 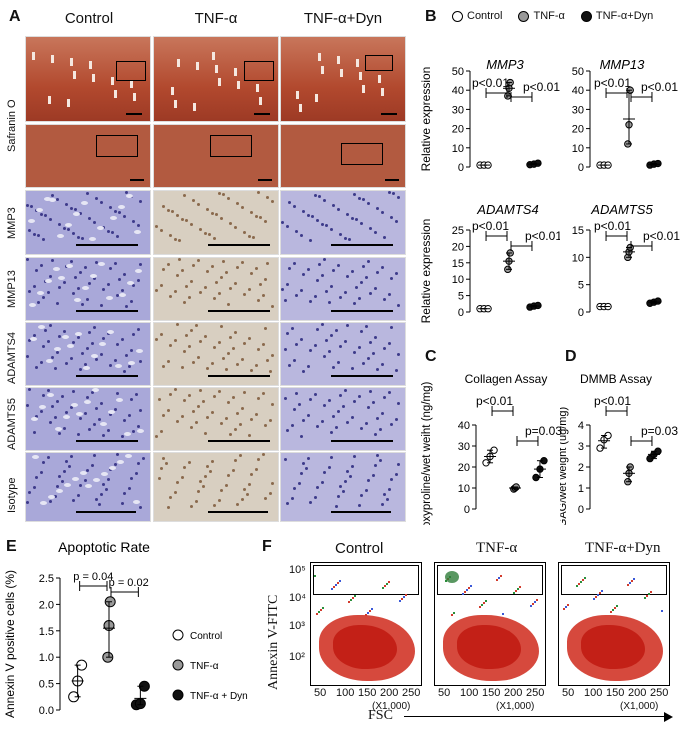 I want to click on tile-safranin-zoom-tnf-dyn, so click(x=343, y=156).